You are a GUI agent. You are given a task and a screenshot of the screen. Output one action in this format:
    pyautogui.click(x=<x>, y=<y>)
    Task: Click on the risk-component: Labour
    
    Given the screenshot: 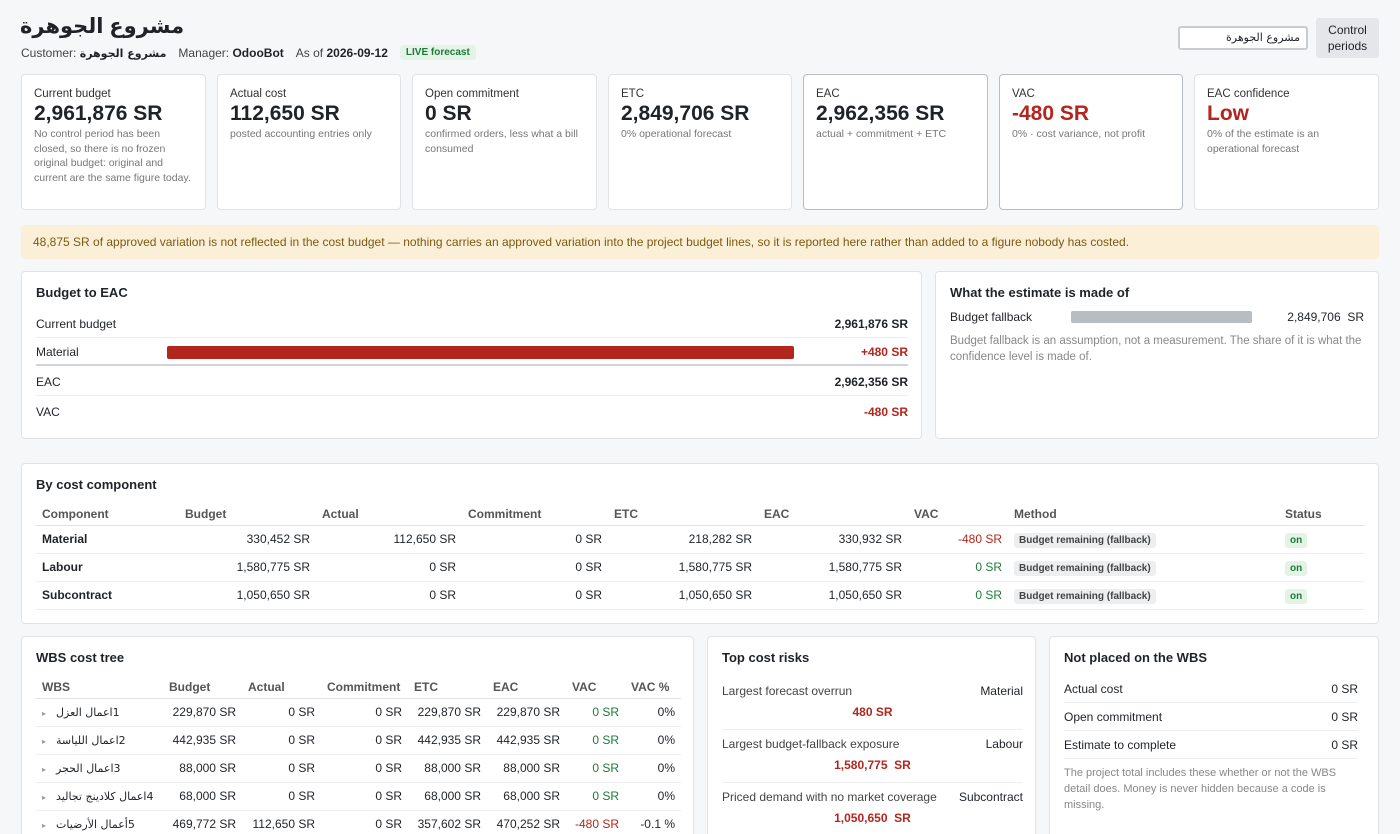 What is the action you would take?
    pyautogui.click(x=1004, y=744)
    